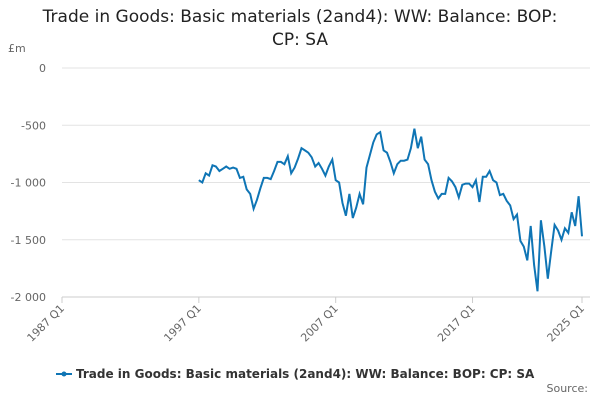  I want to click on y-tick-label: -1 000, so click(28, 183).